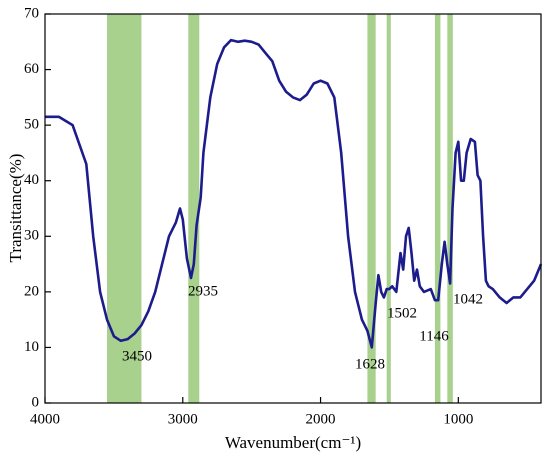 The width and height of the screenshot is (550, 462). Describe the element at coordinates (45, 419) in the screenshot. I see `x-tick-label: 4000` at that location.